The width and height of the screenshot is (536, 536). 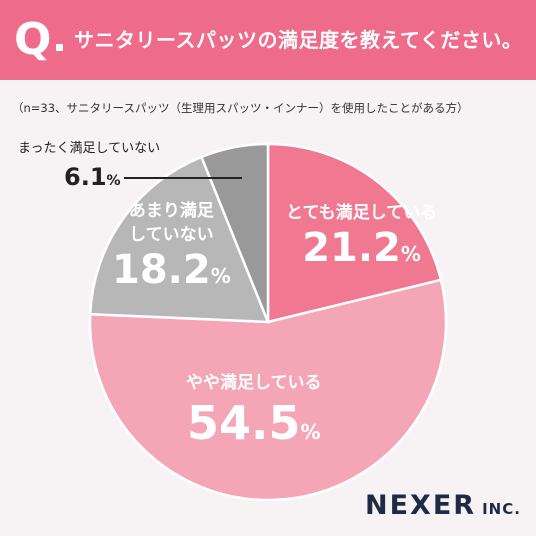 I want to click on question-dot, so click(x=59, y=47).